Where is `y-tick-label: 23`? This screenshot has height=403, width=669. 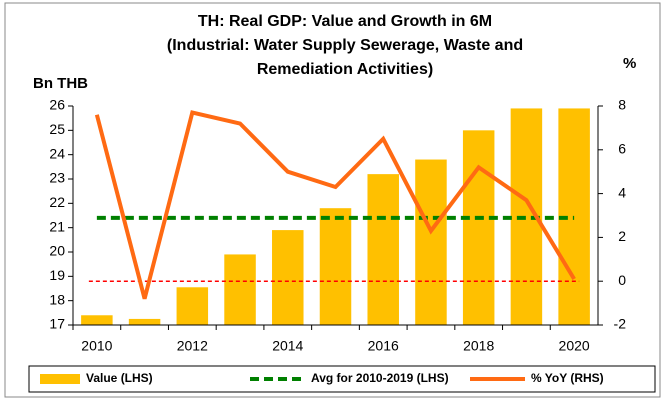
y-tick-label: 23 is located at coordinates (57, 178).